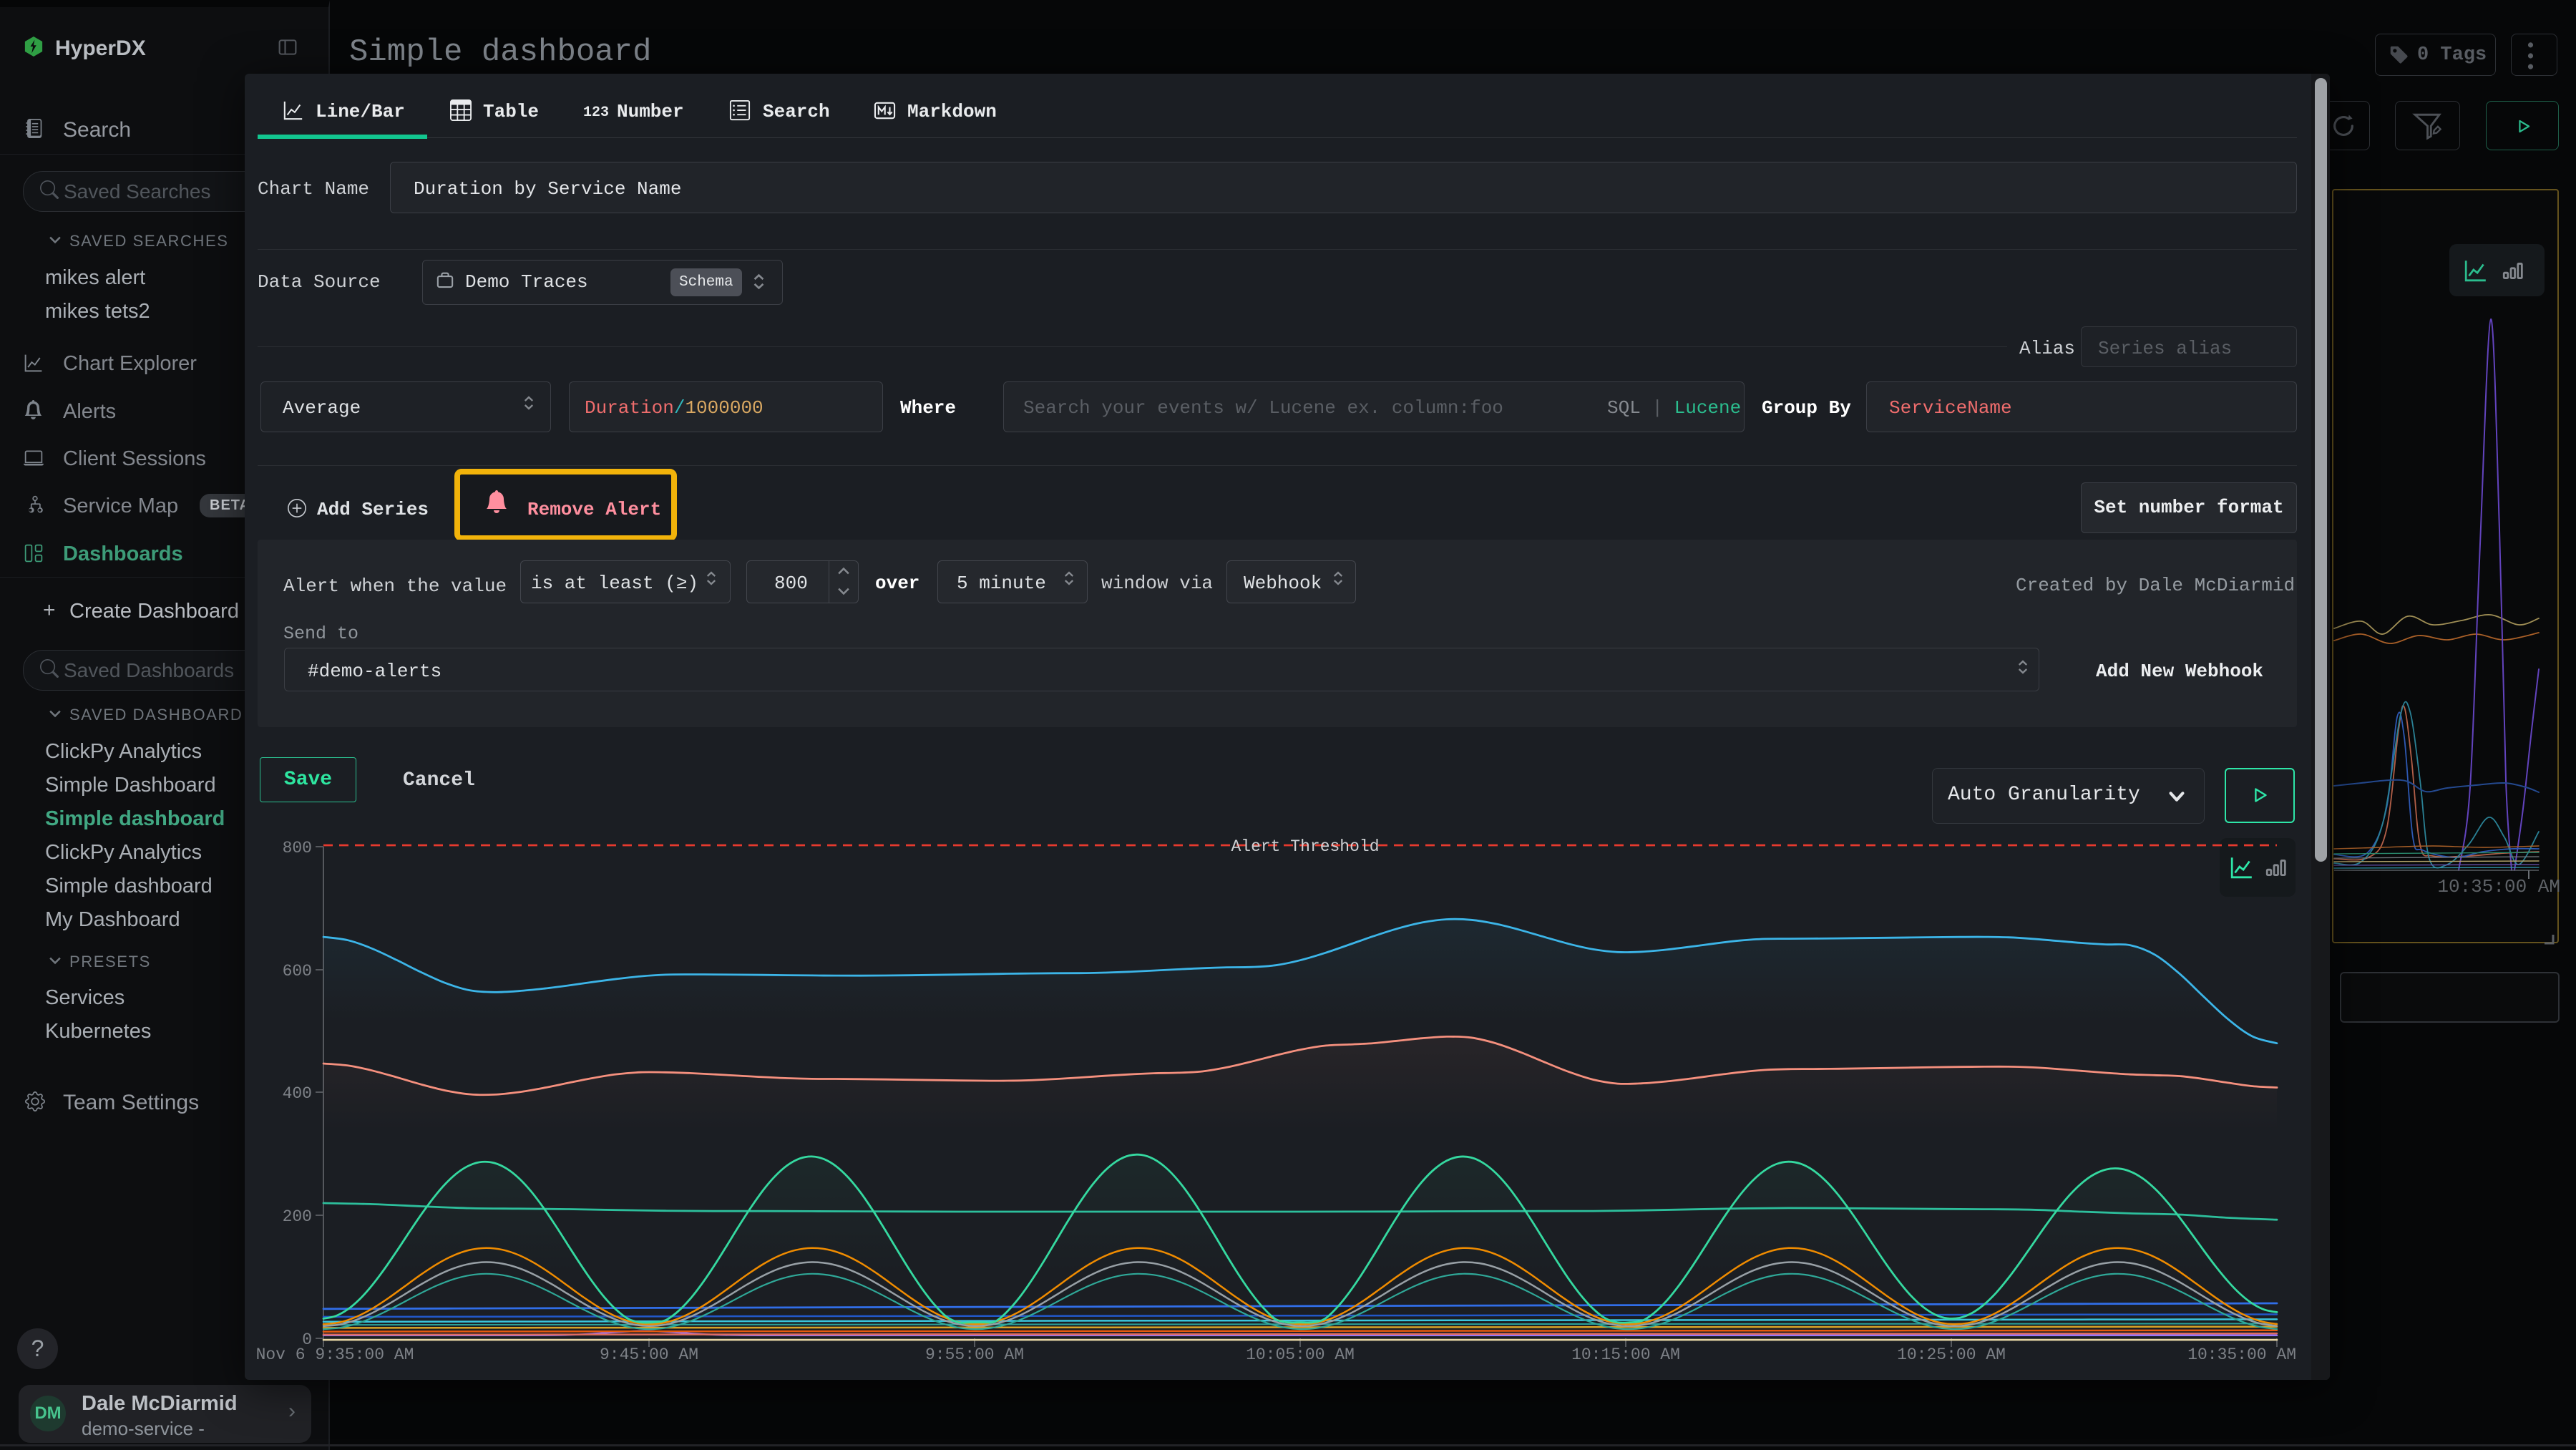 This screenshot has width=2576, height=1450. Describe the element at coordinates (307, 1339) in the screenshot. I see `svg-text: 0` at that location.